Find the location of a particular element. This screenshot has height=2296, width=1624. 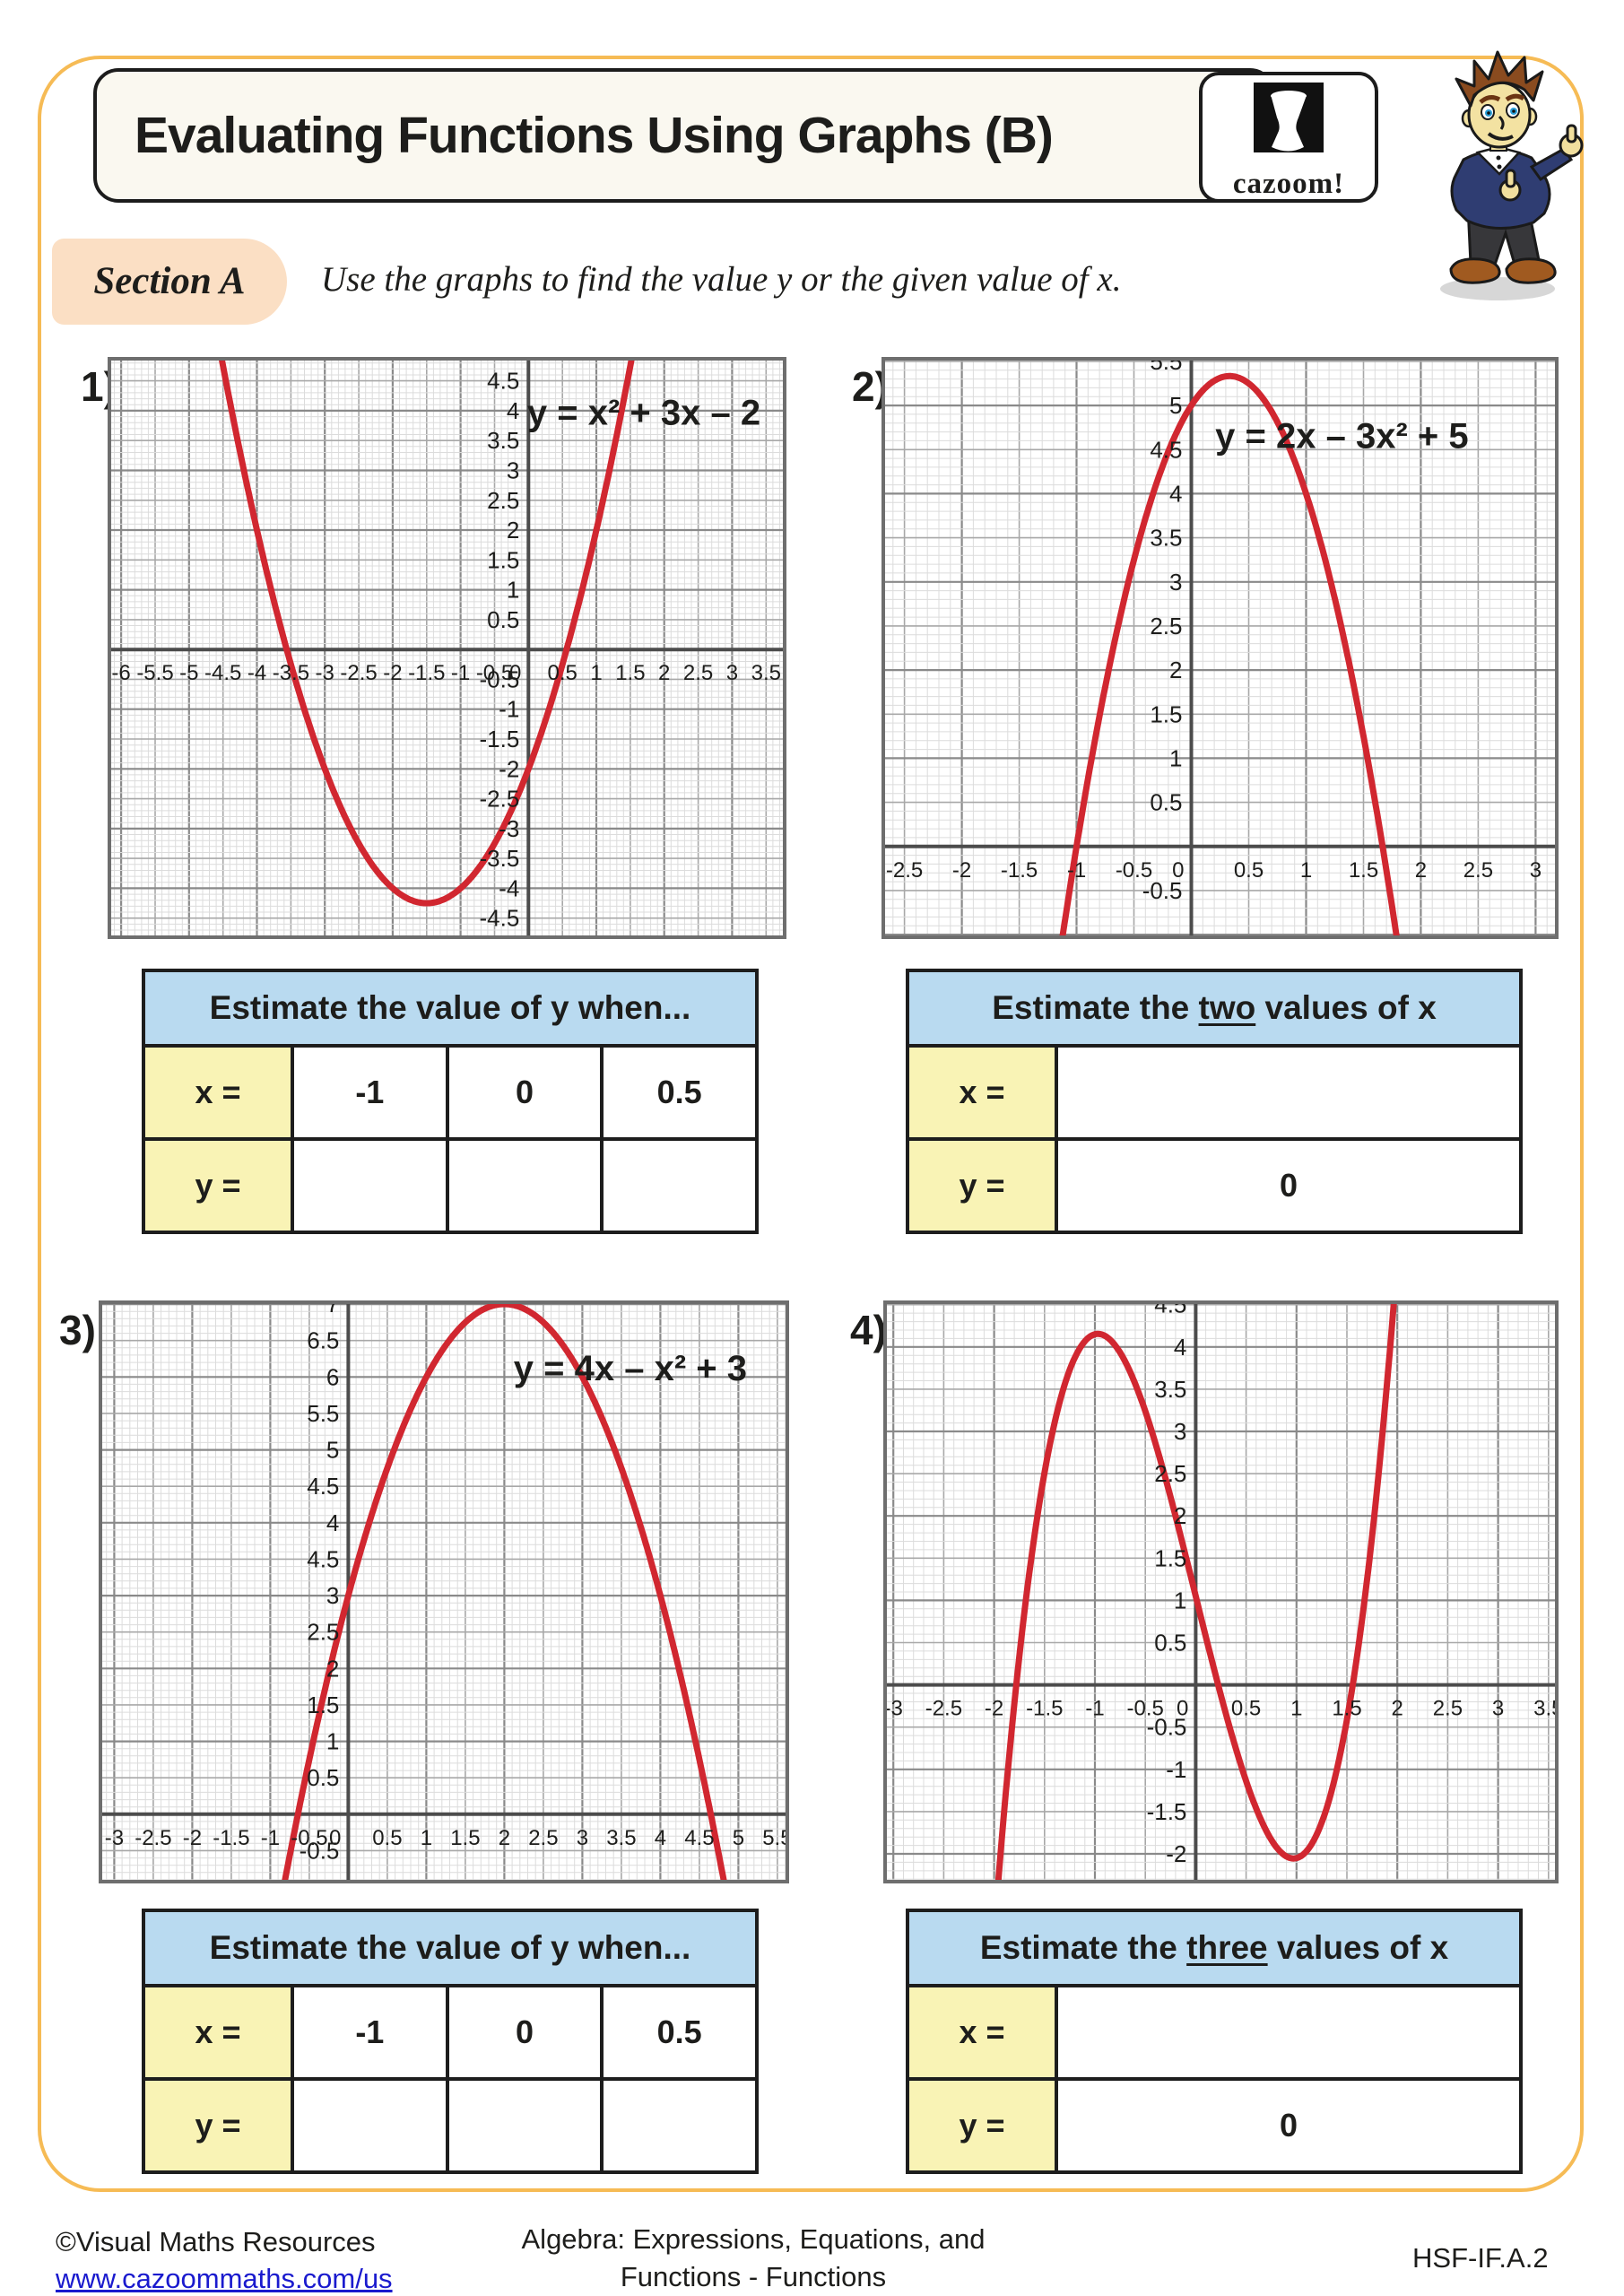

cazoom-logo: cazoom! is located at coordinates (1288, 137).